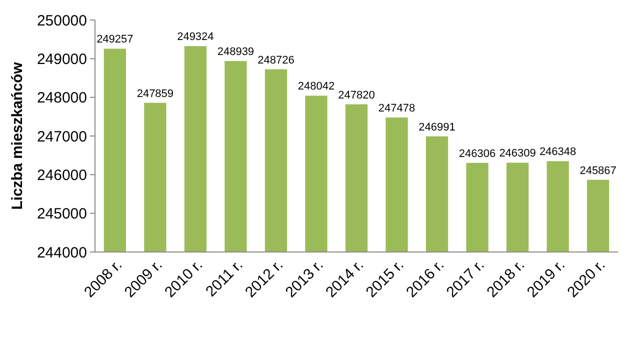 This screenshot has width=640, height=344. Describe the element at coordinates (115, 40) in the screenshot. I see `data-label: 249257` at that location.